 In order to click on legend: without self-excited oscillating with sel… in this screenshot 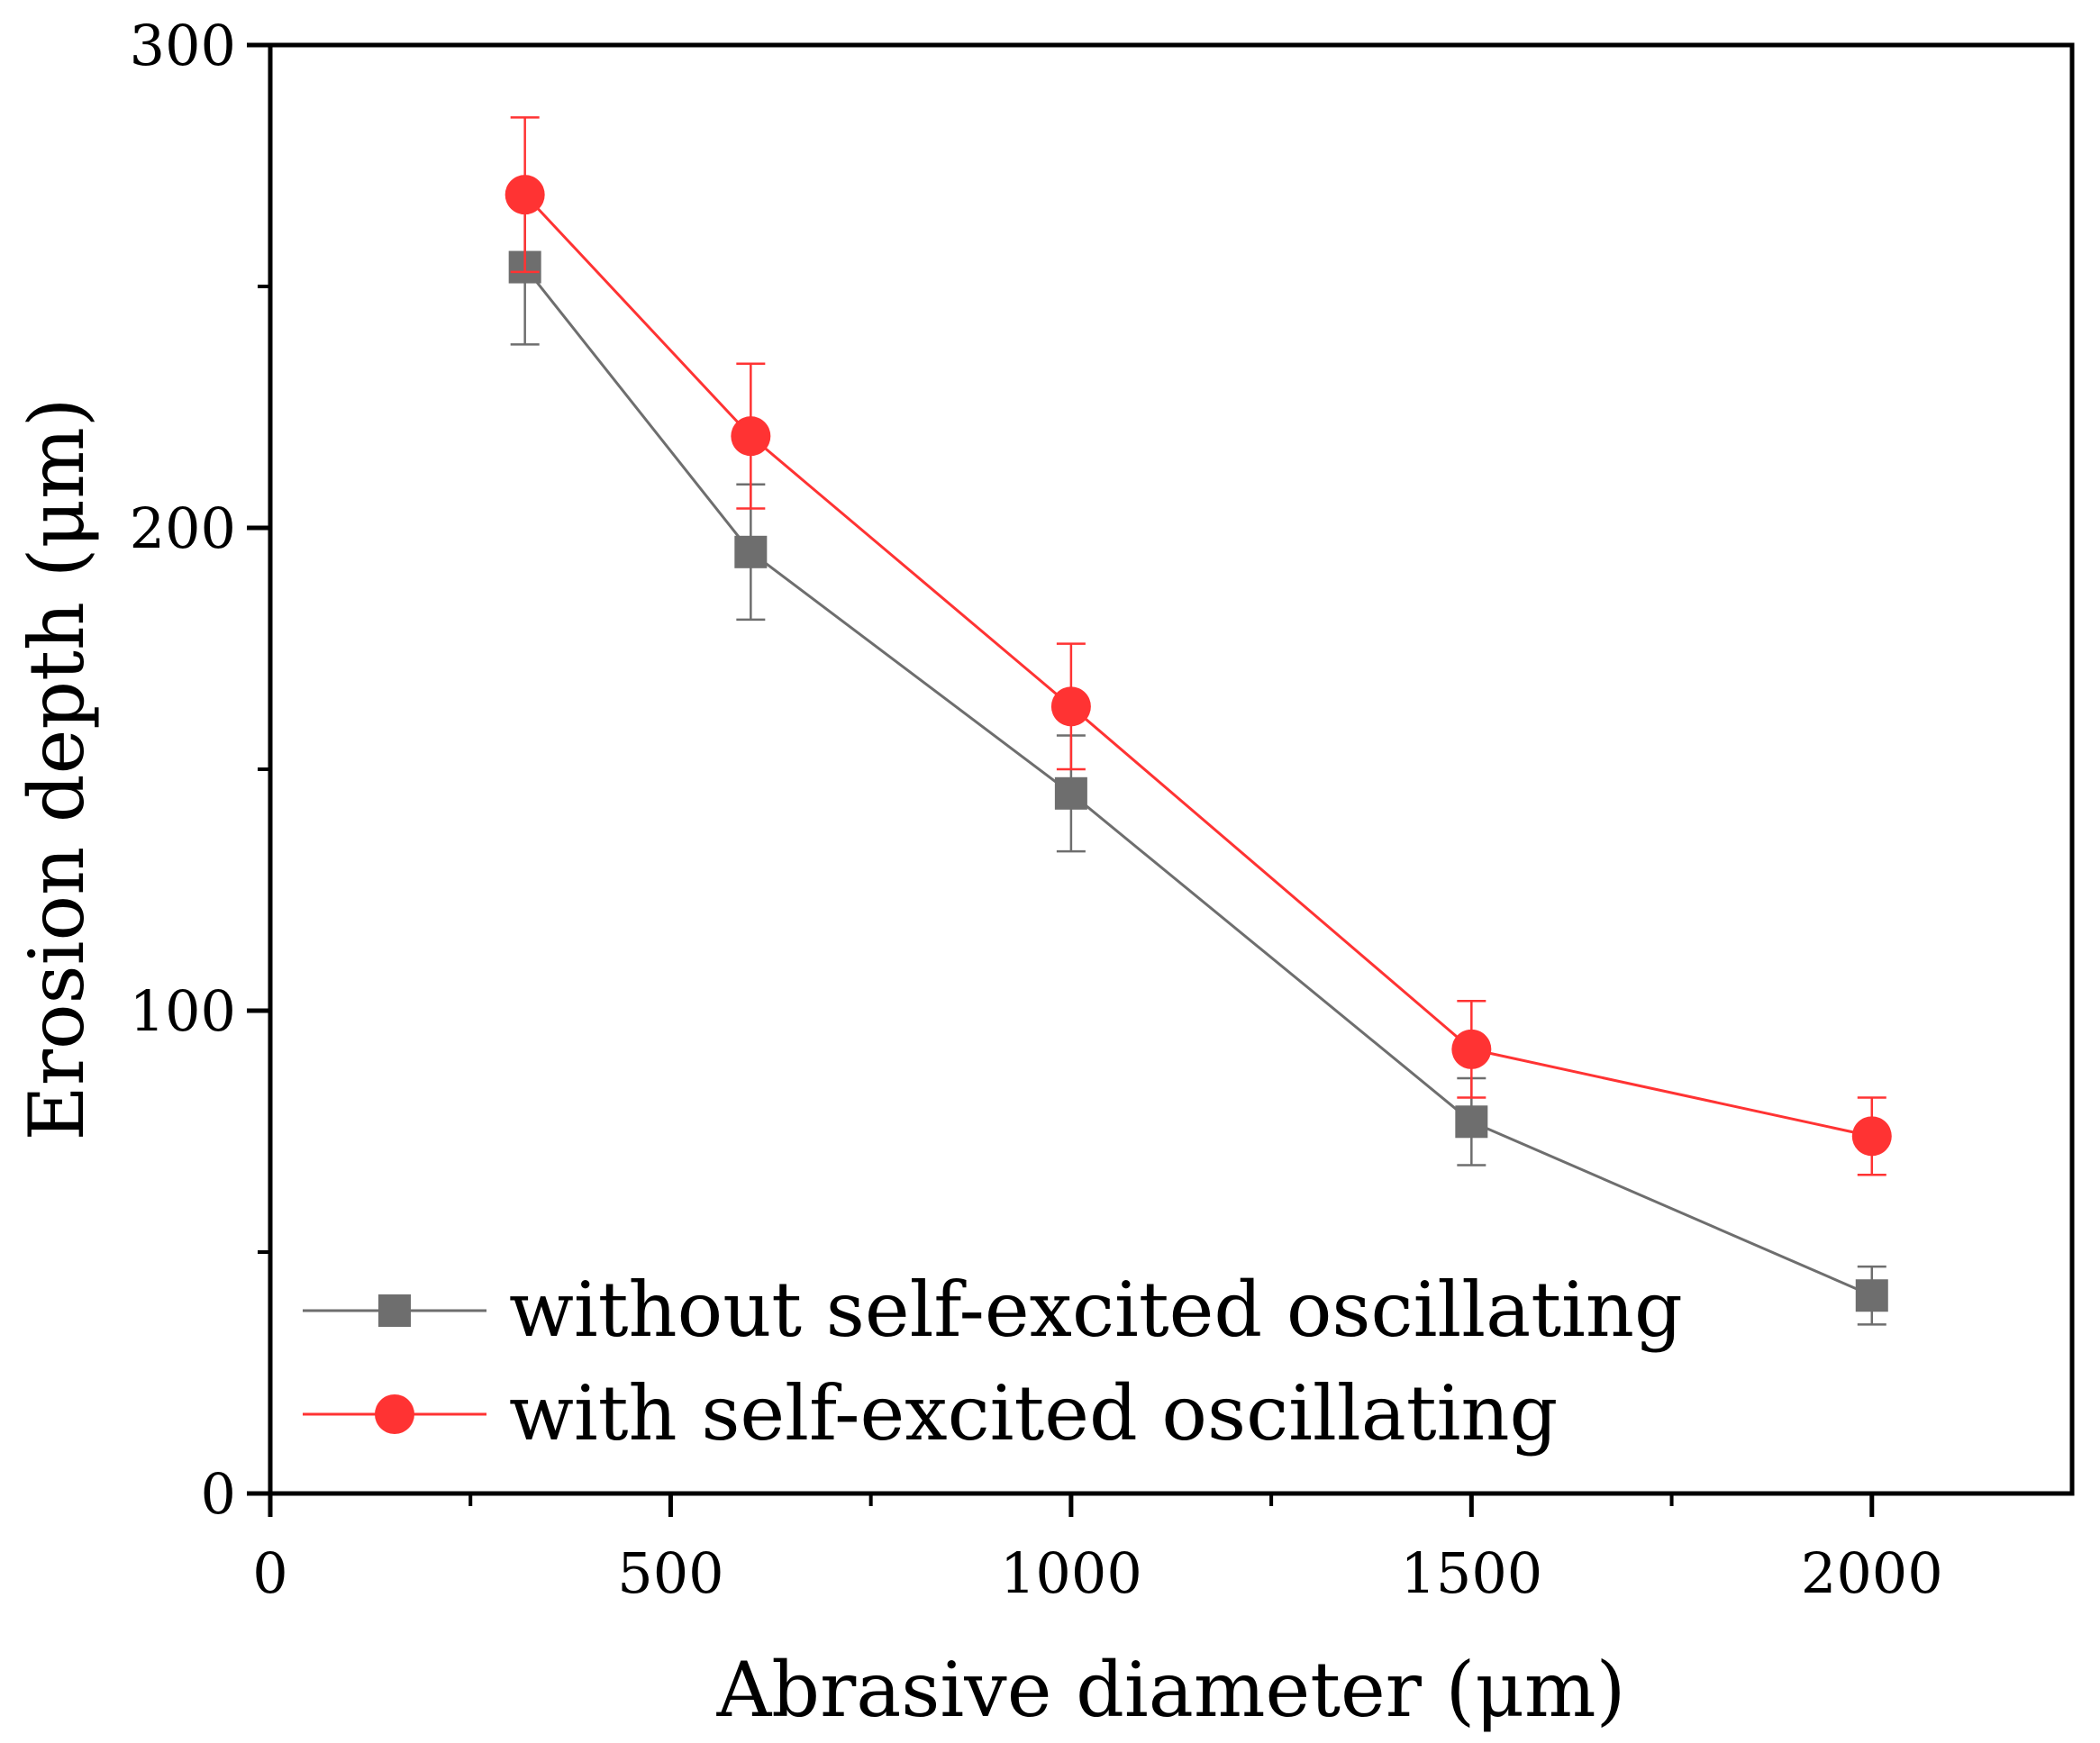, I will do `click(993, 1362)`.